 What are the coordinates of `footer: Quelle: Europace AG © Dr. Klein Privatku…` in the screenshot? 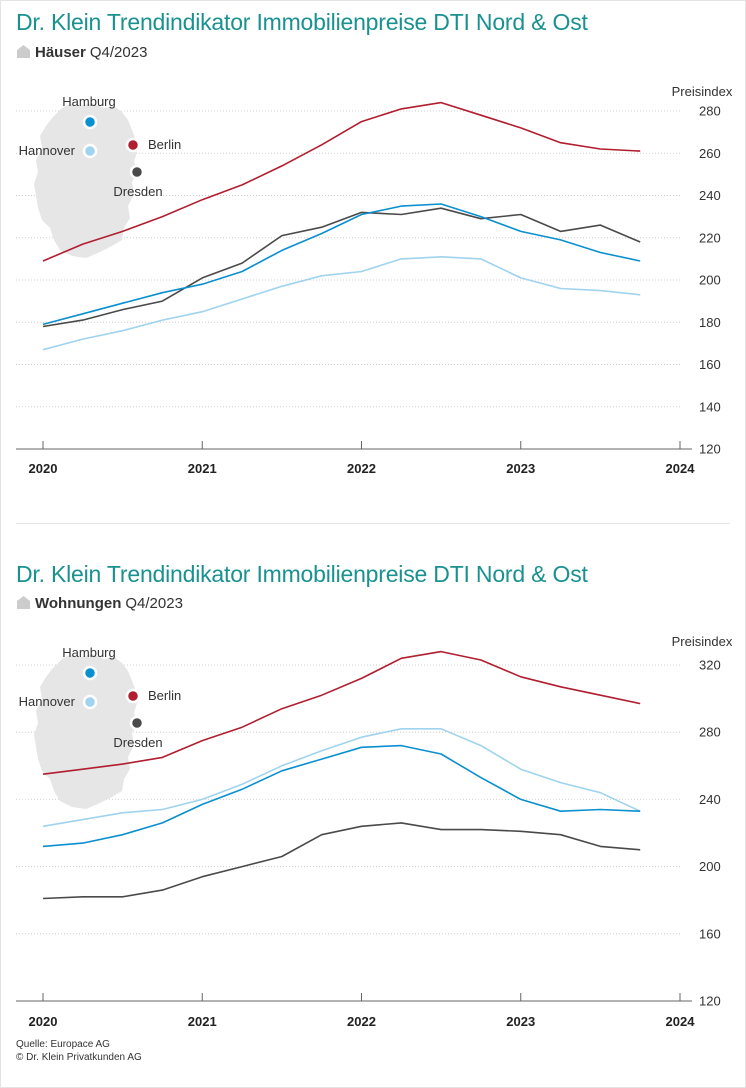 It's located at (79, 1051).